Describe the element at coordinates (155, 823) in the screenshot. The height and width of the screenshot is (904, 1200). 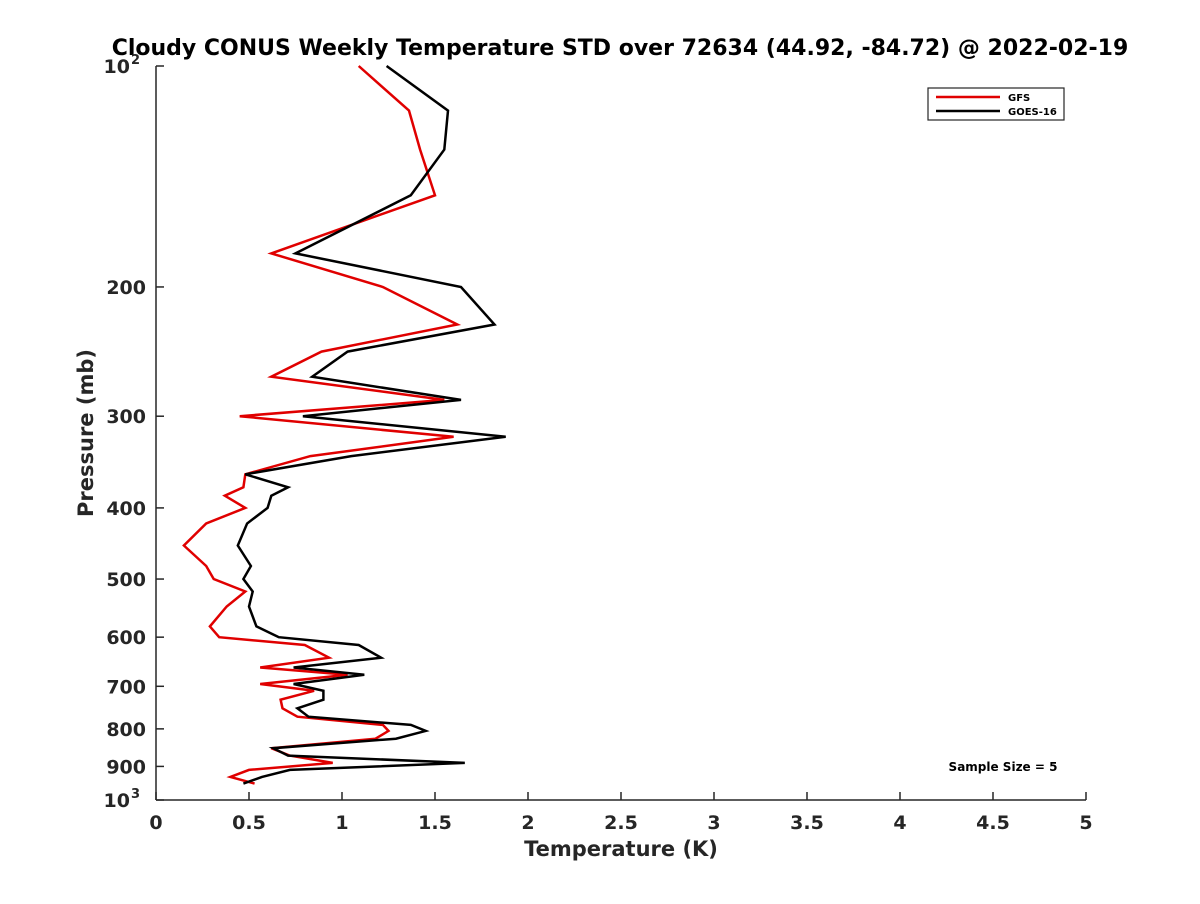
I see `x-tick-label: 0` at that location.